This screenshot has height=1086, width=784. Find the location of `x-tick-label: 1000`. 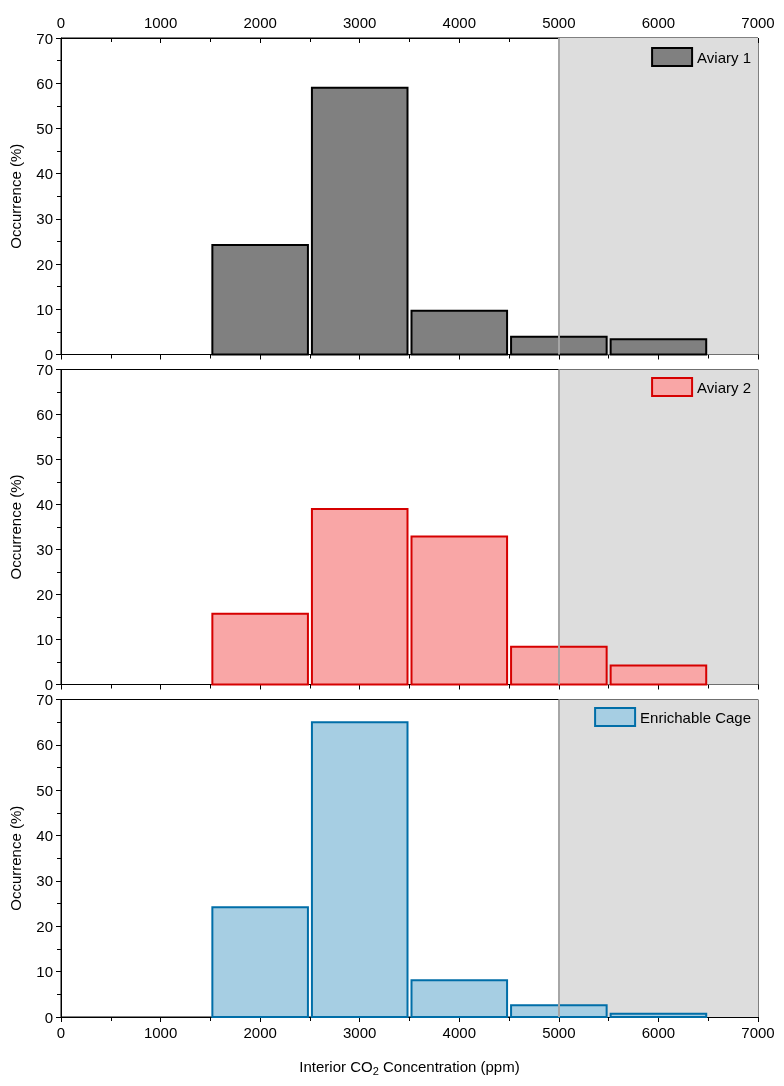

x-tick-label: 1000 is located at coordinates (160, 1032).